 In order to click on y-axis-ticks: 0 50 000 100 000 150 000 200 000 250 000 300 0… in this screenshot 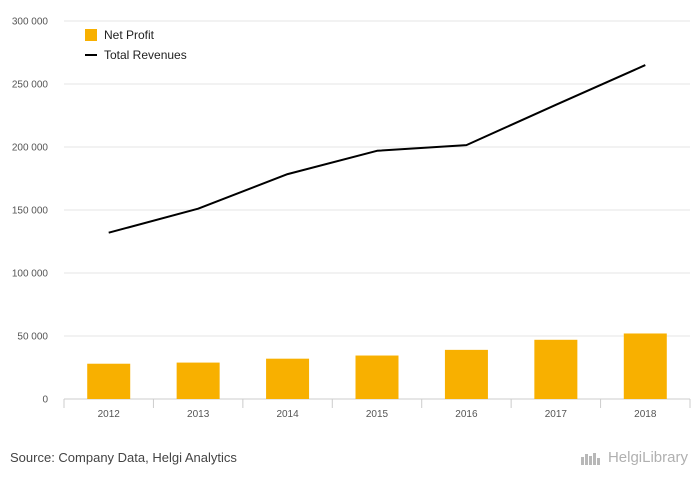, I will do `click(30, 211)`.